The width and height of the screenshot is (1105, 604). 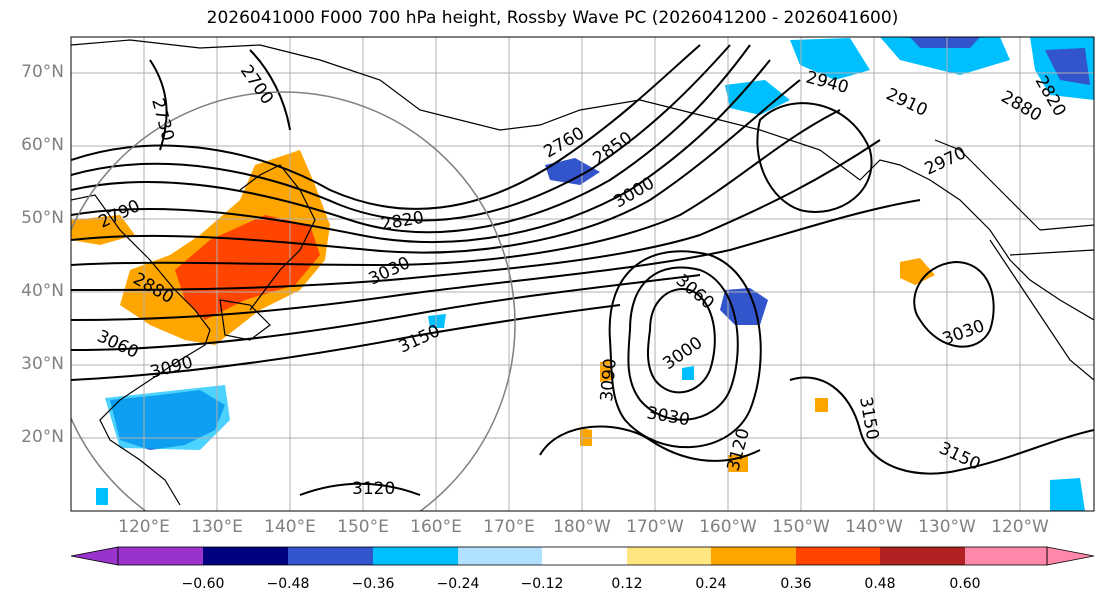 I want to click on lat-label: 70°N, so click(x=42, y=72).